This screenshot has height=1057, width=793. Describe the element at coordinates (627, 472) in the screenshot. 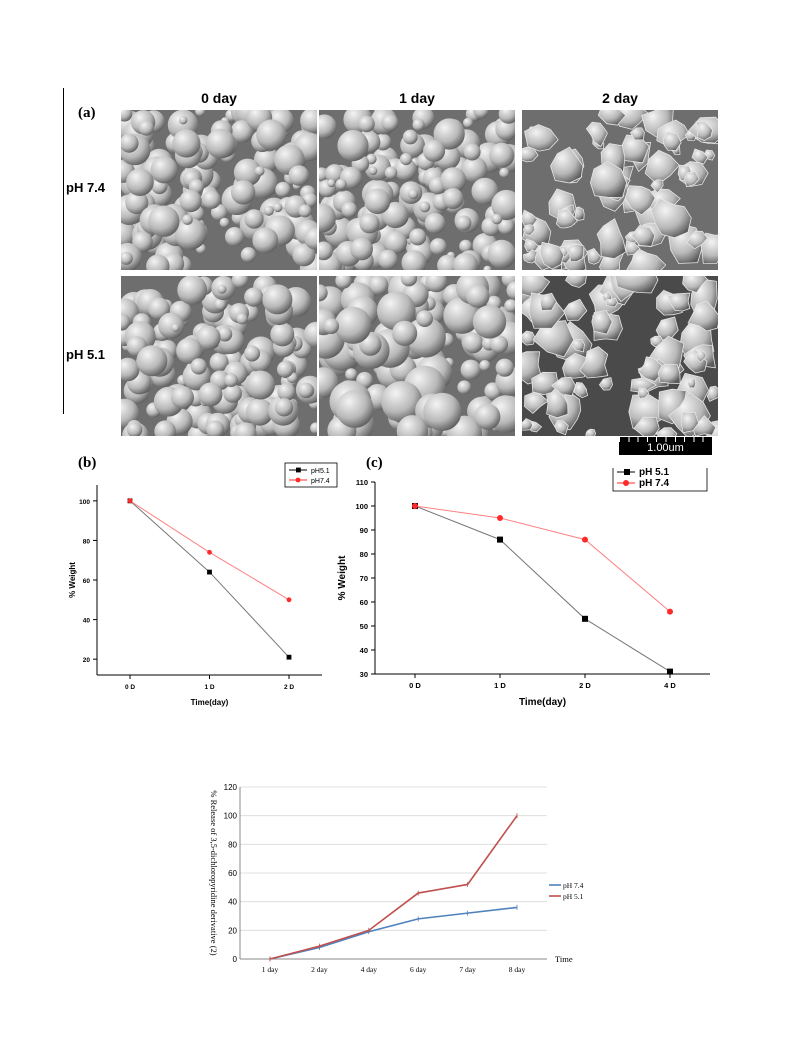

I see `legend-marker` at that location.